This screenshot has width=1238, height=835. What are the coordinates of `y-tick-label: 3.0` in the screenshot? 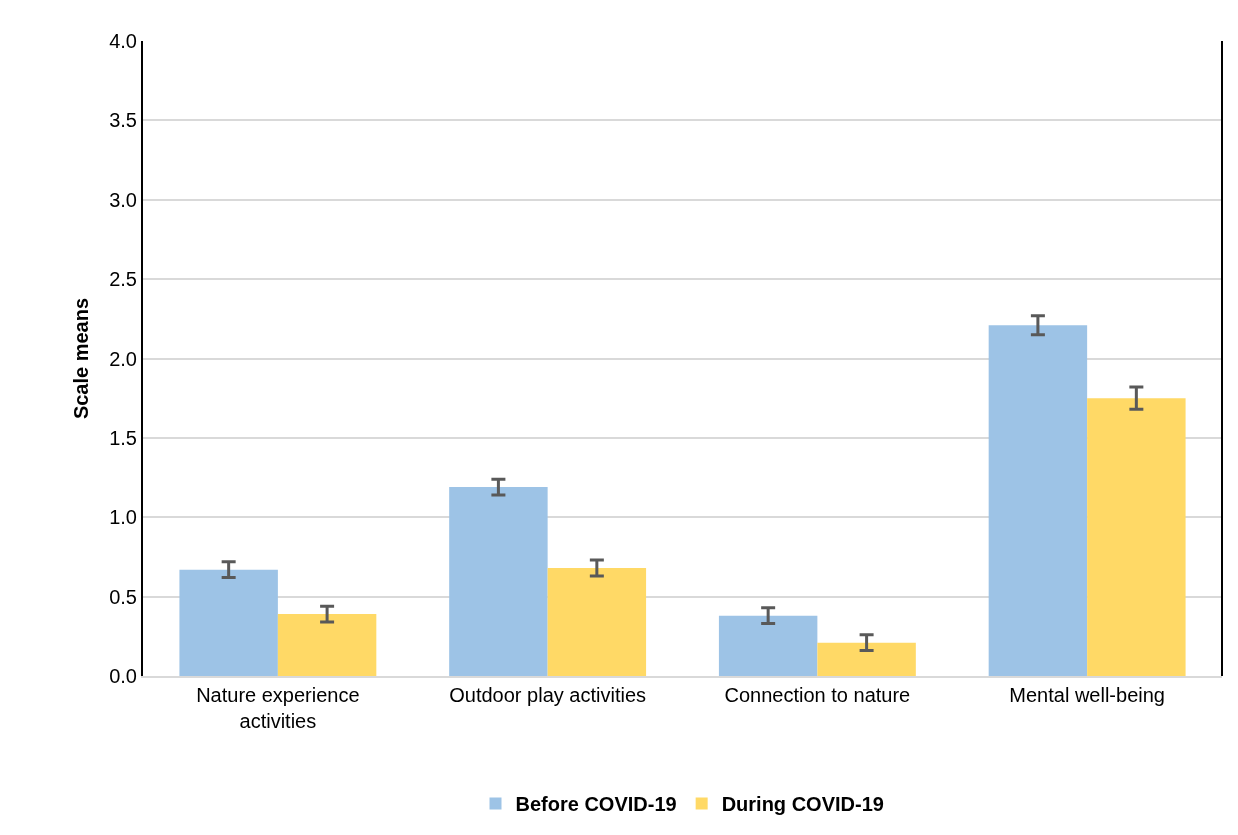 It's located at (123, 199).